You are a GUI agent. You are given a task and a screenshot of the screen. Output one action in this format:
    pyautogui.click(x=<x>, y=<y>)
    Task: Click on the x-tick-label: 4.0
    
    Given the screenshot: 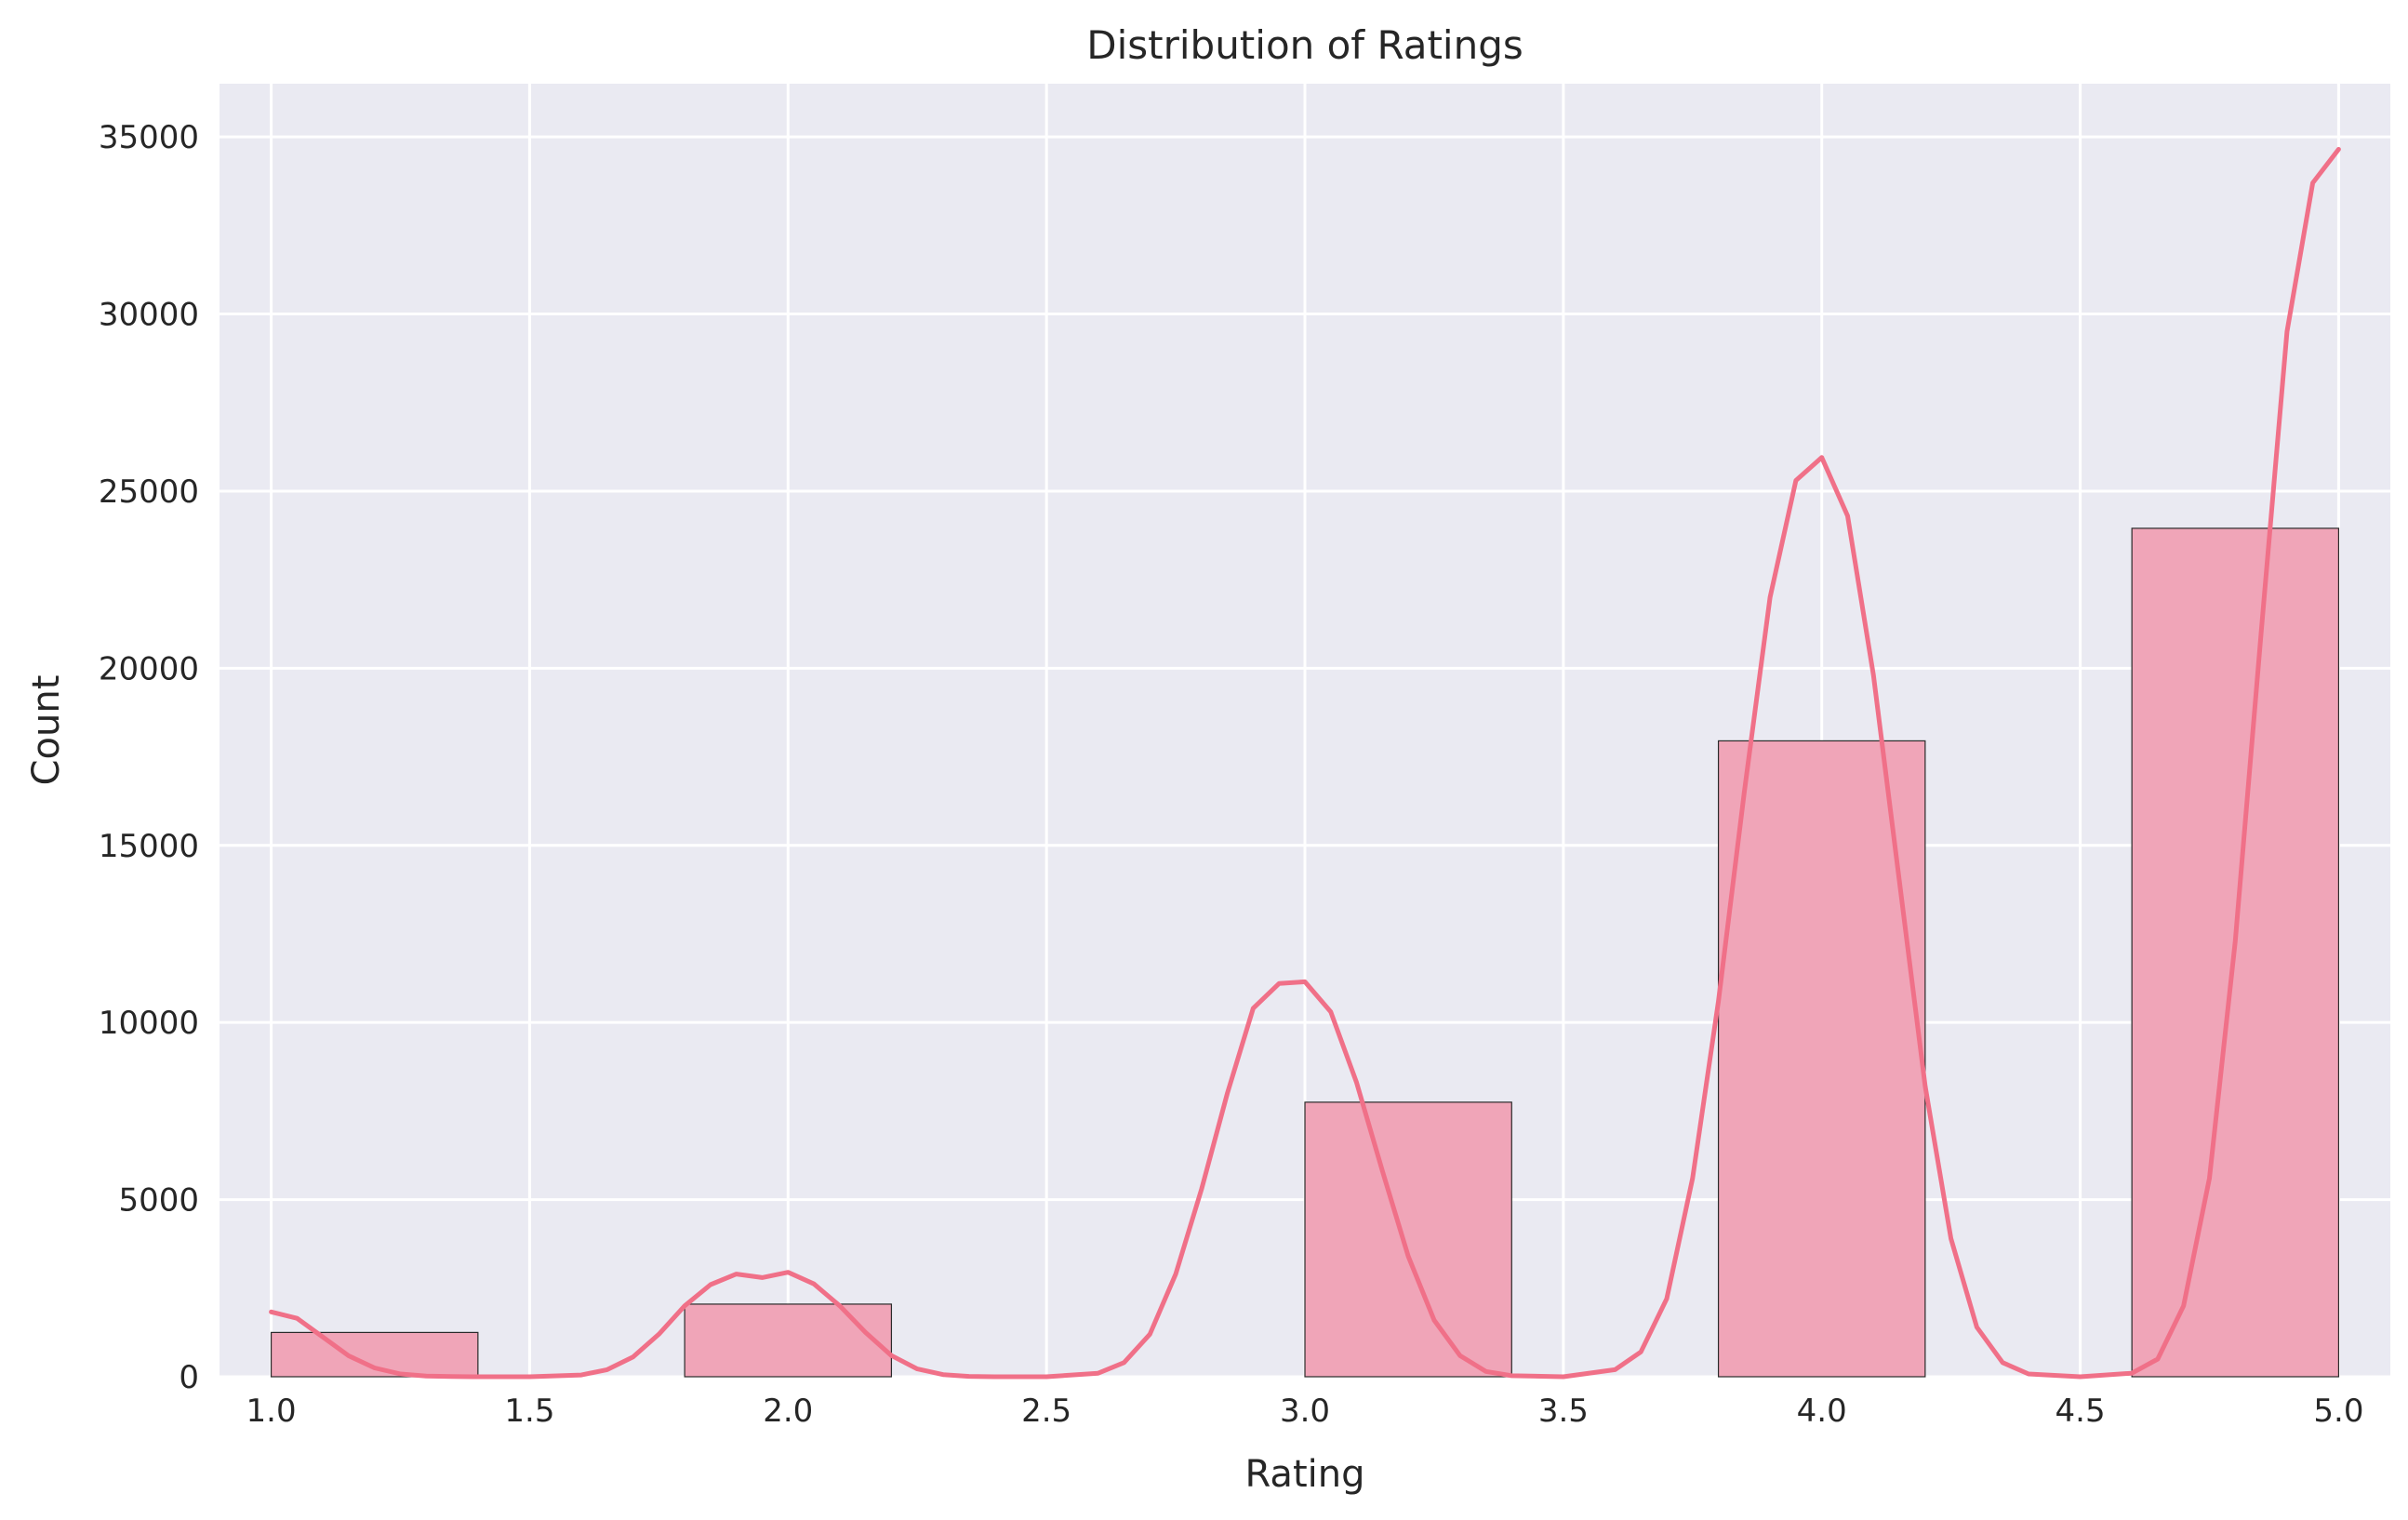 What is the action you would take?
    pyautogui.click(x=1822, y=1411)
    